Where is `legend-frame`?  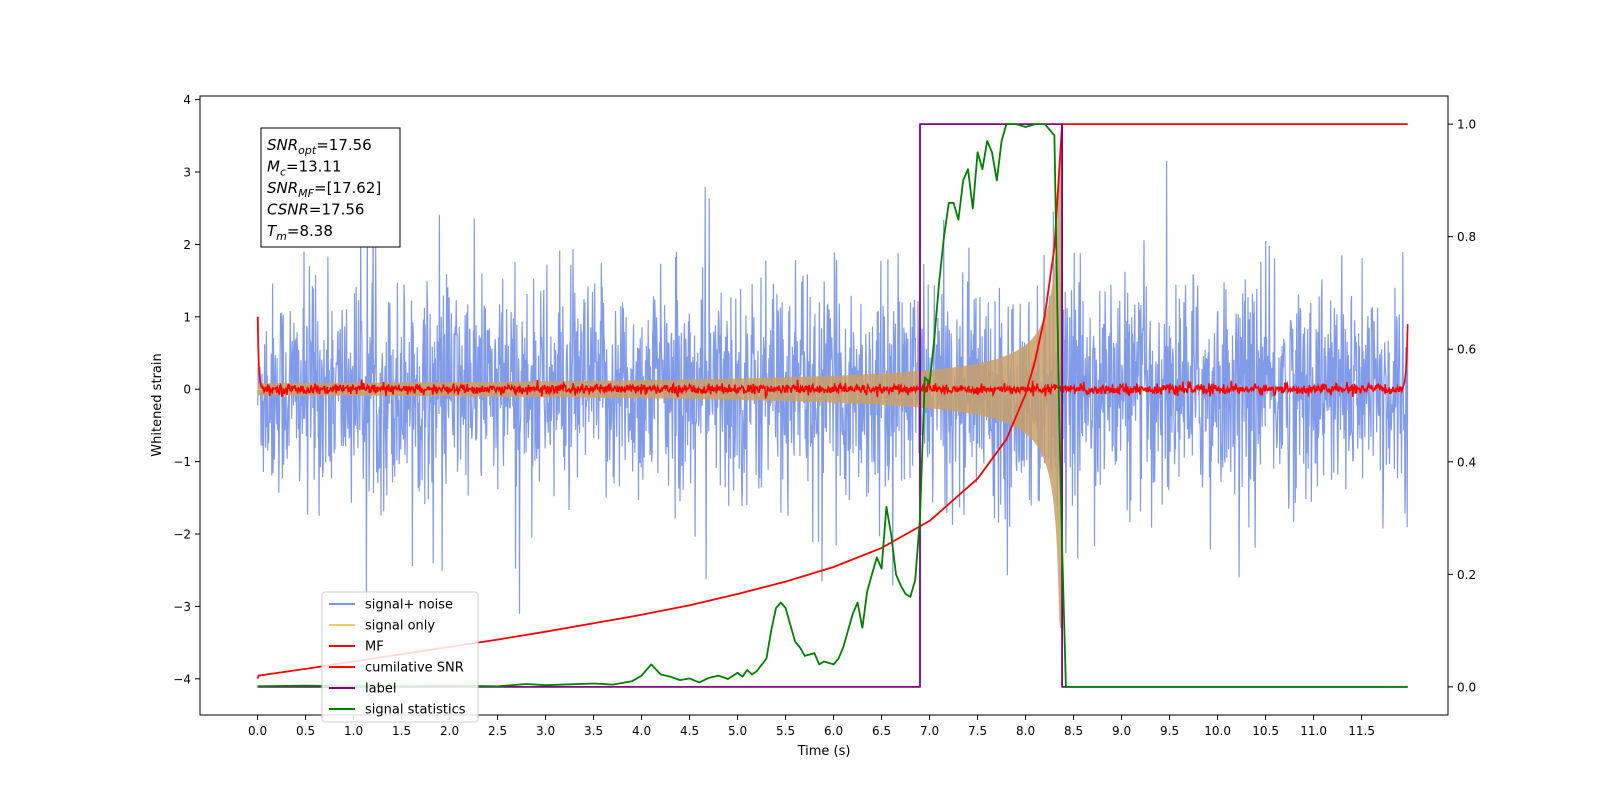 legend-frame is located at coordinates (400, 657).